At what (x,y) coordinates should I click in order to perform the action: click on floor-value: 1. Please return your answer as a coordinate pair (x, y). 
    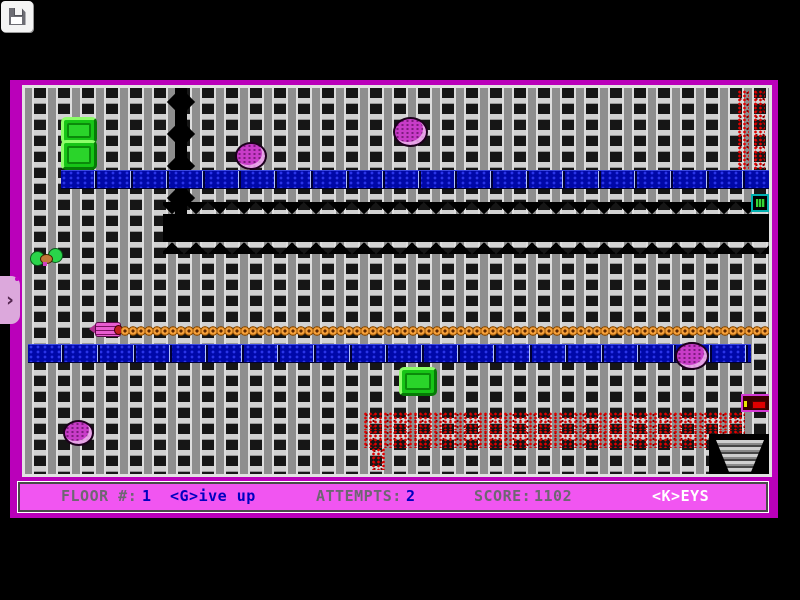
    Looking at the image, I should click on (147, 496).